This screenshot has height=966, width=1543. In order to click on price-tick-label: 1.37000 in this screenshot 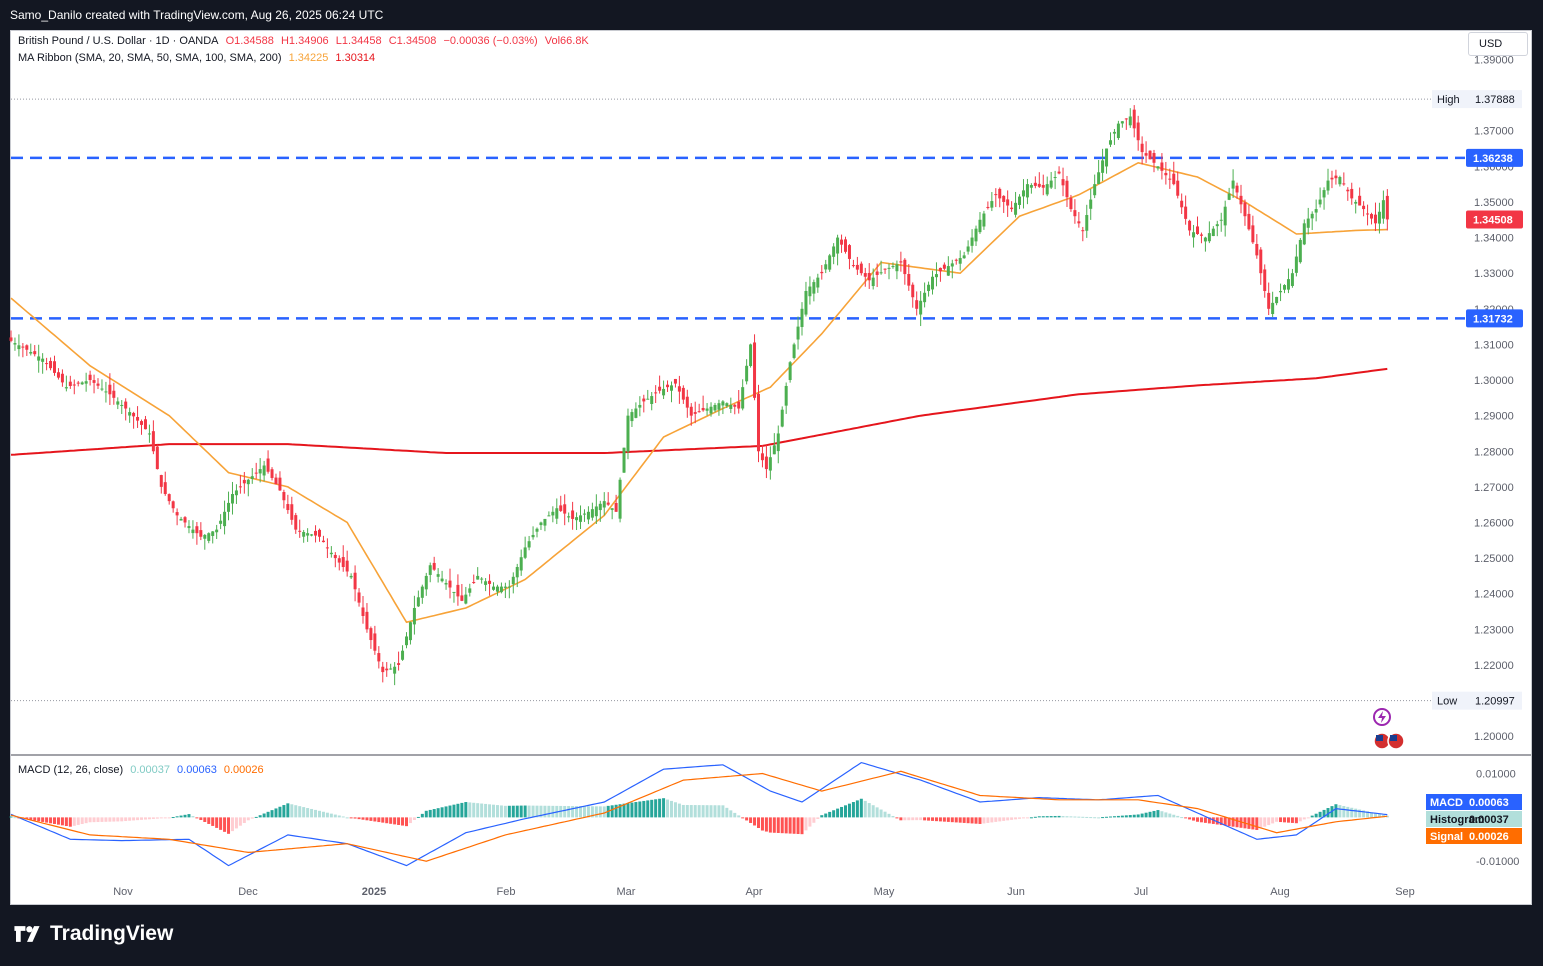, I will do `click(1494, 132)`.